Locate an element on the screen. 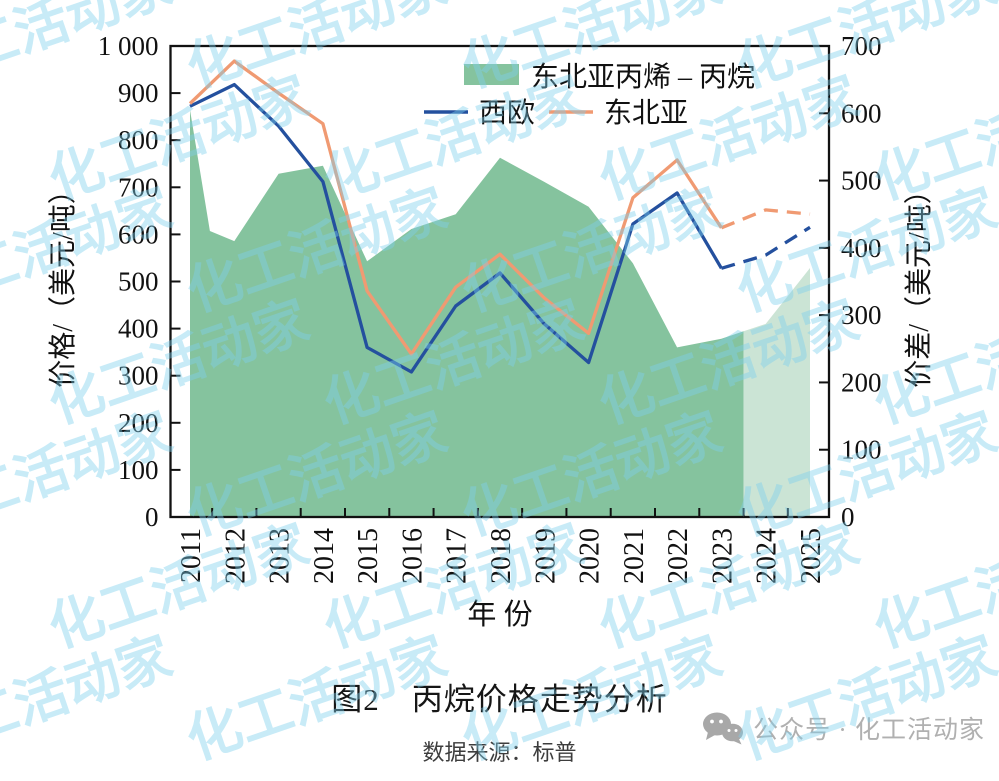 This screenshot has height=781, width=999. x-axis-year-label: 2020 is located at coordinates (590, 556).